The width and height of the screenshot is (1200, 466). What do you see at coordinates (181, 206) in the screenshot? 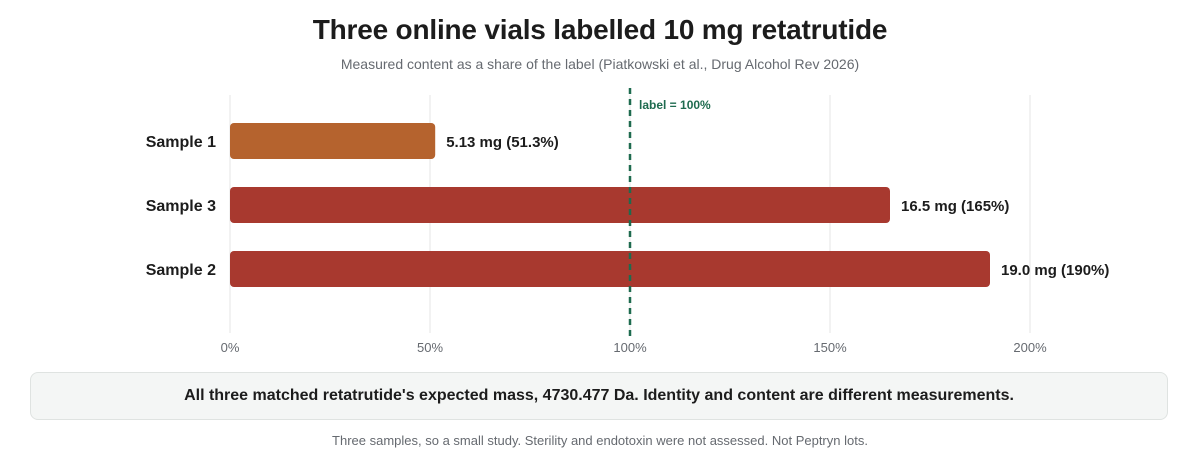
I see `category-label: Sample 3` at bounding box center [181, 206].